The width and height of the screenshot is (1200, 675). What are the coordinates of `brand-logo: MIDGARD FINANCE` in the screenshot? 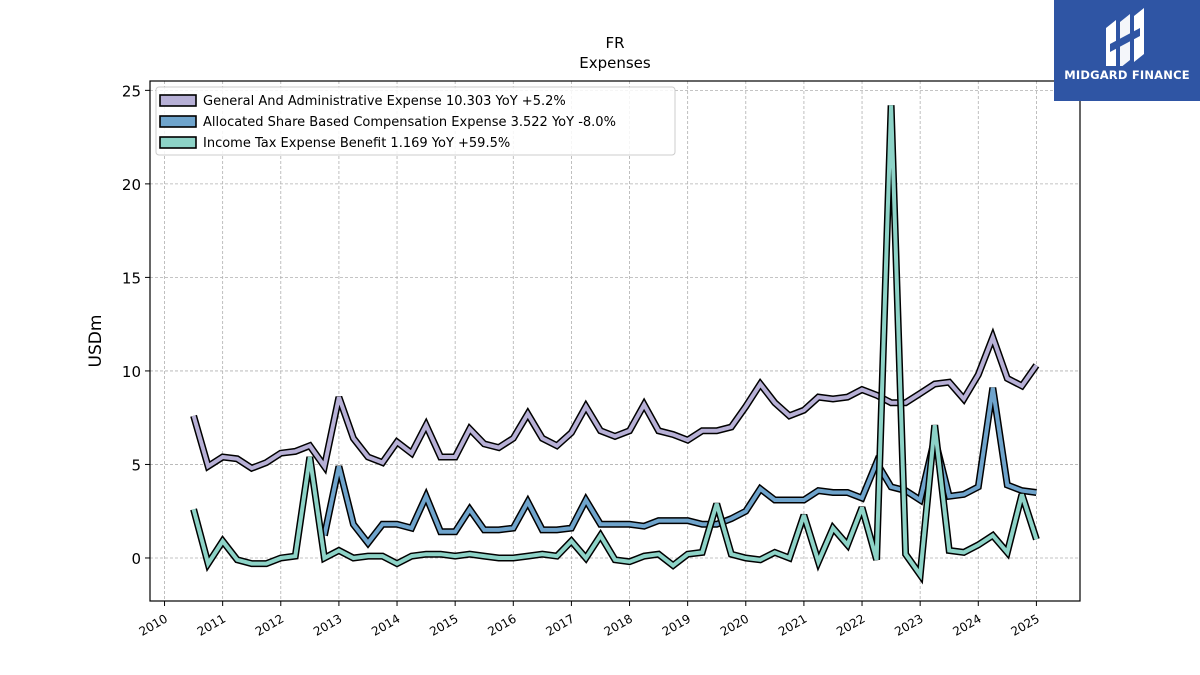 It's located at (1127, 50).